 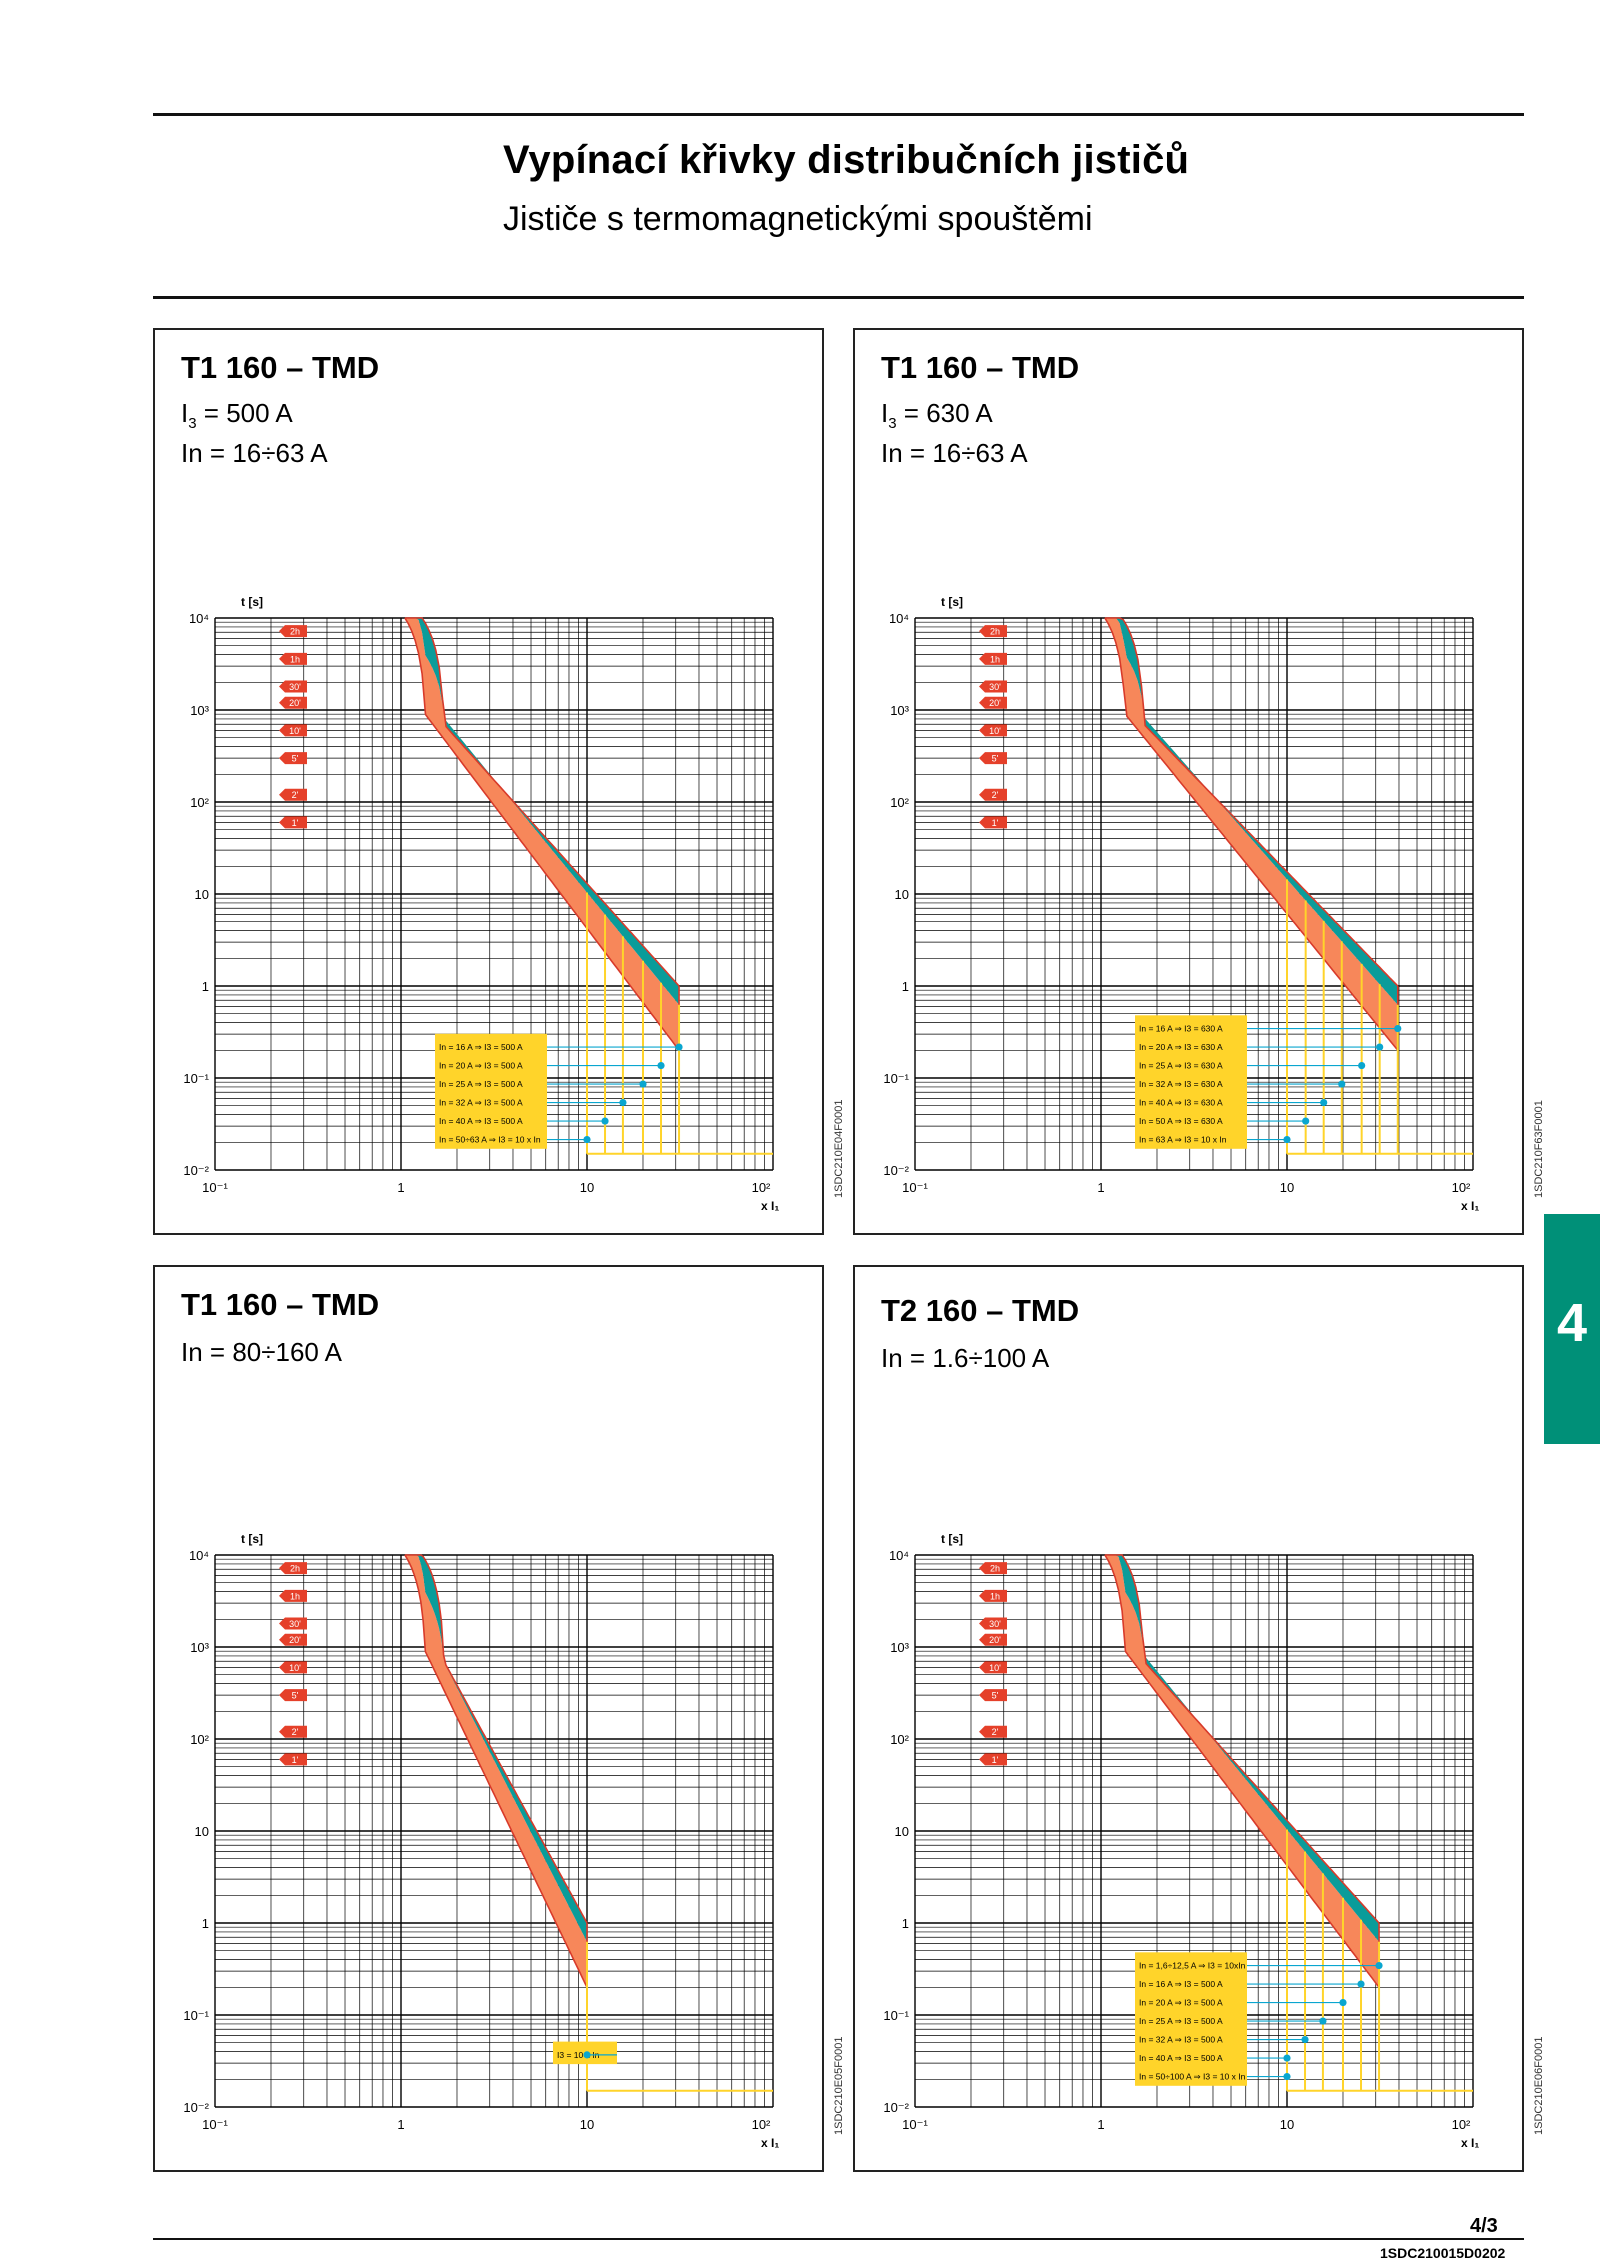 What do you see at coordinates (944, 413) in the screenshot?
I see `i3-text: = 630 A` at bounding box center [944, 413].